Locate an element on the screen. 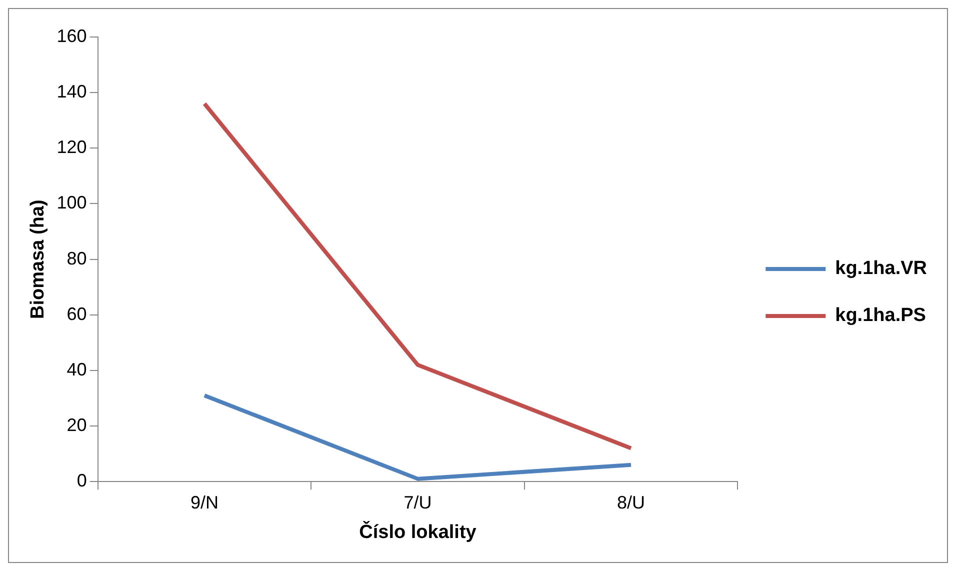 Image resolution: width=956 pixels, height=571 pixels. legend-label: kg.1ha.PS is located at coordinates (880, 315).